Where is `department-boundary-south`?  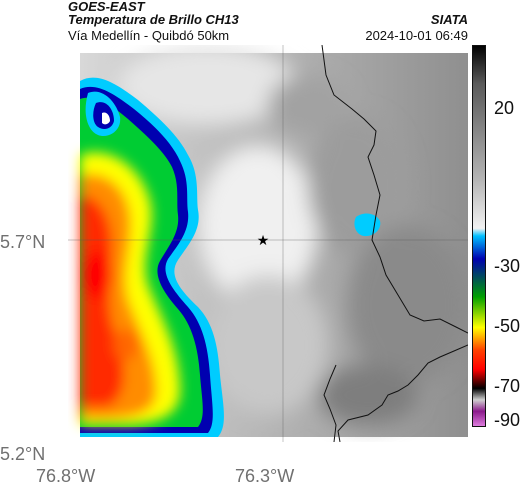 department-boundary-south is located at coordinates (402, 393).